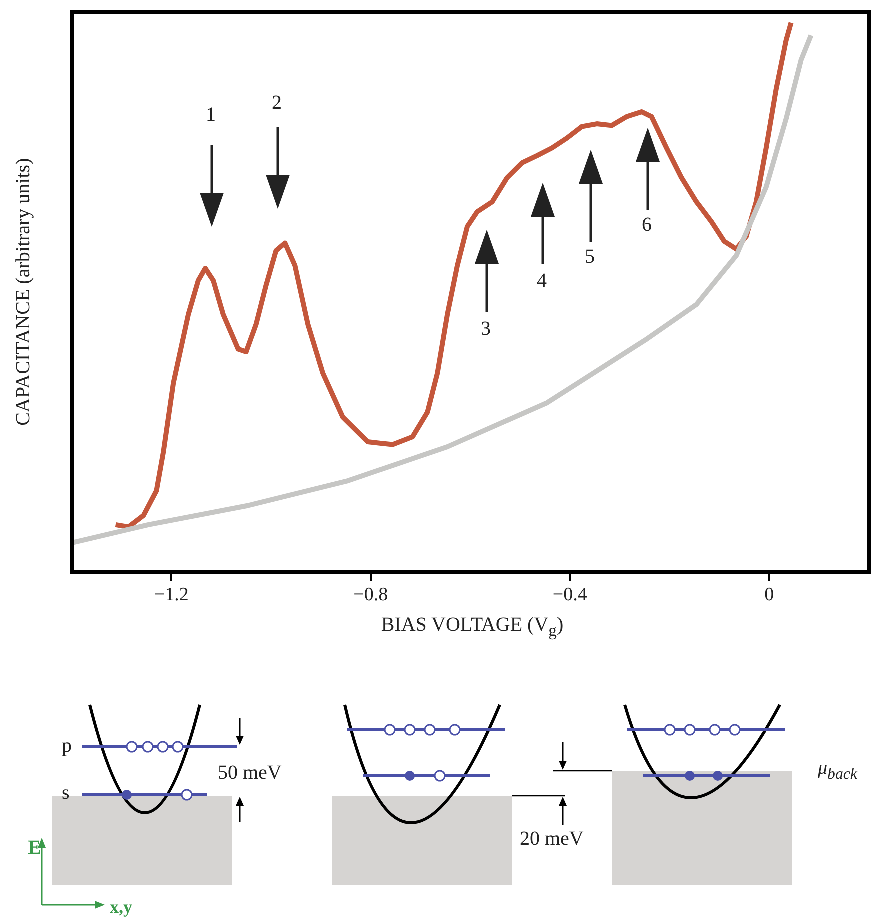 The image size is (873, 922). Describe the element at coordinates (590, 257) in the screenshot. I see `annotation: 5` at that location.